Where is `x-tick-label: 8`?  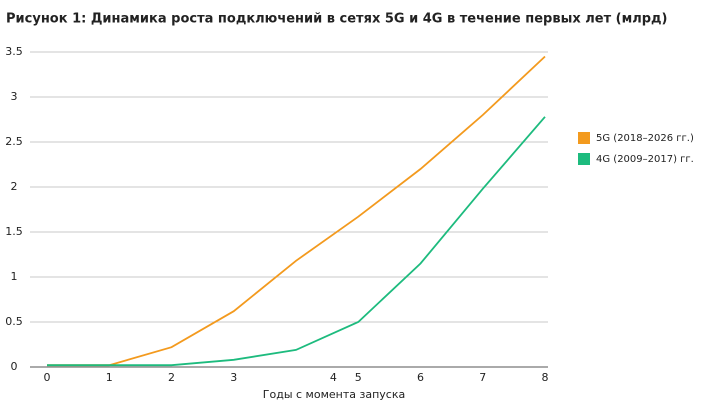
x-tick-label: 8 is located at coordinates (545, 377).